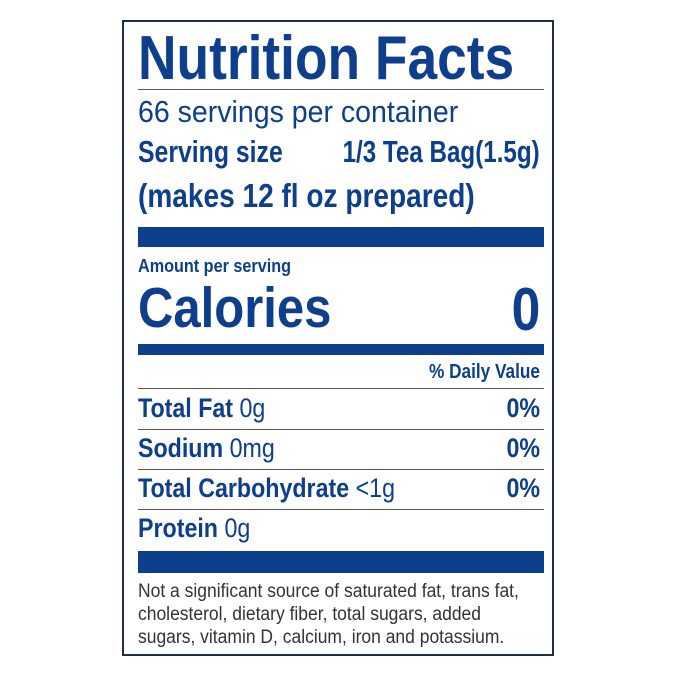 This screenshot has width=679, height=679. Describe the element at coordinates (326, 58) in the screenshot. I see `title: Nutrition Facts` at that location.